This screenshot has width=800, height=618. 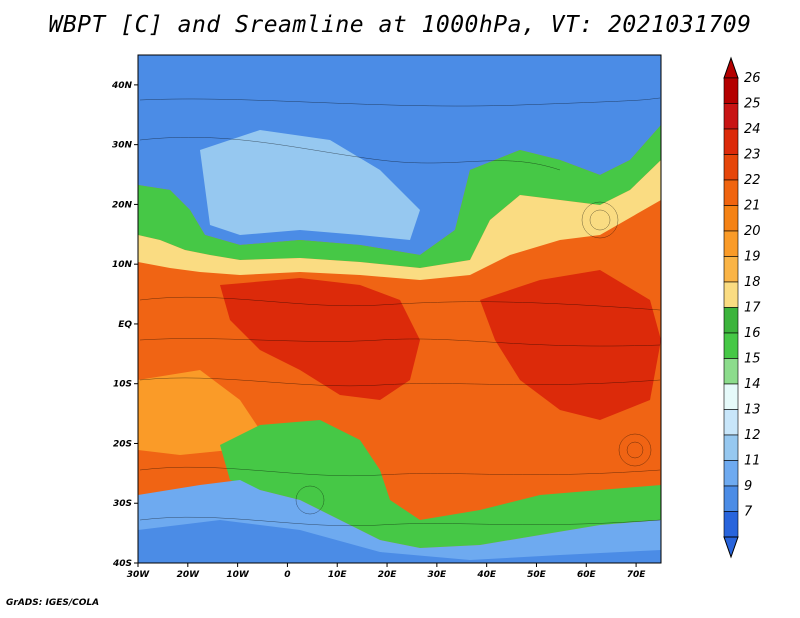 What do you see at coordinates (122, 265) in the screenshot?
I see `lat-tick-label: 10N` at bounding box center [122, 265].